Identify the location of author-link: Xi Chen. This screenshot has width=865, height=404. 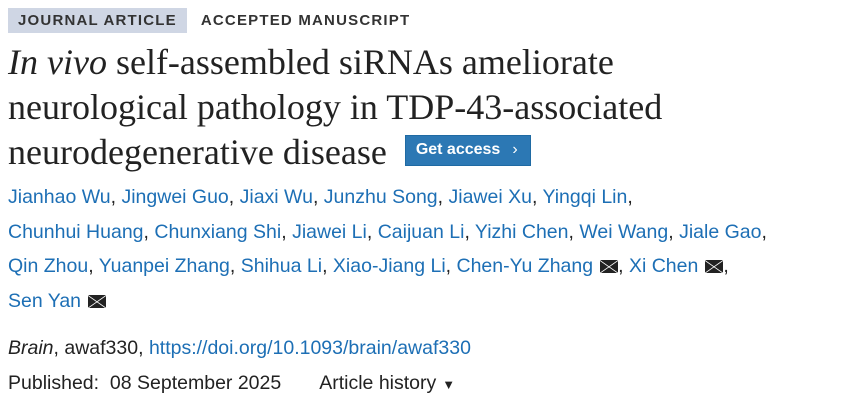
(663, 266).